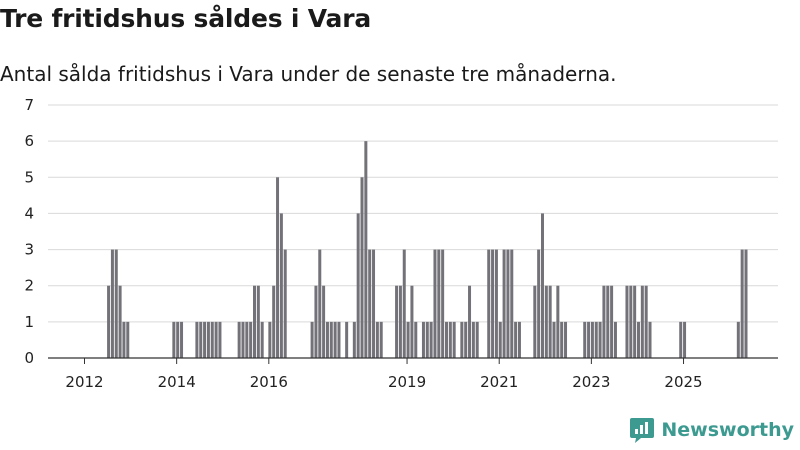 The image size is (800, 450). Describe the element at coordinates (754, 2) in the screenshot. I see `annotations: 3` at that location.